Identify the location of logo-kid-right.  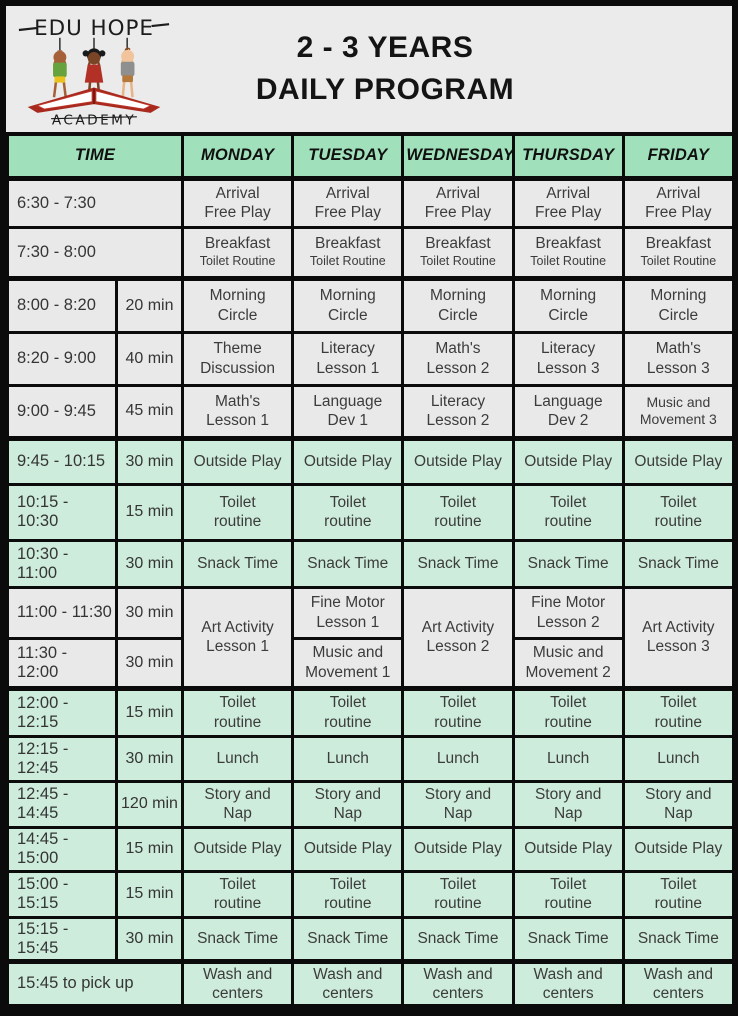
(127, 72).